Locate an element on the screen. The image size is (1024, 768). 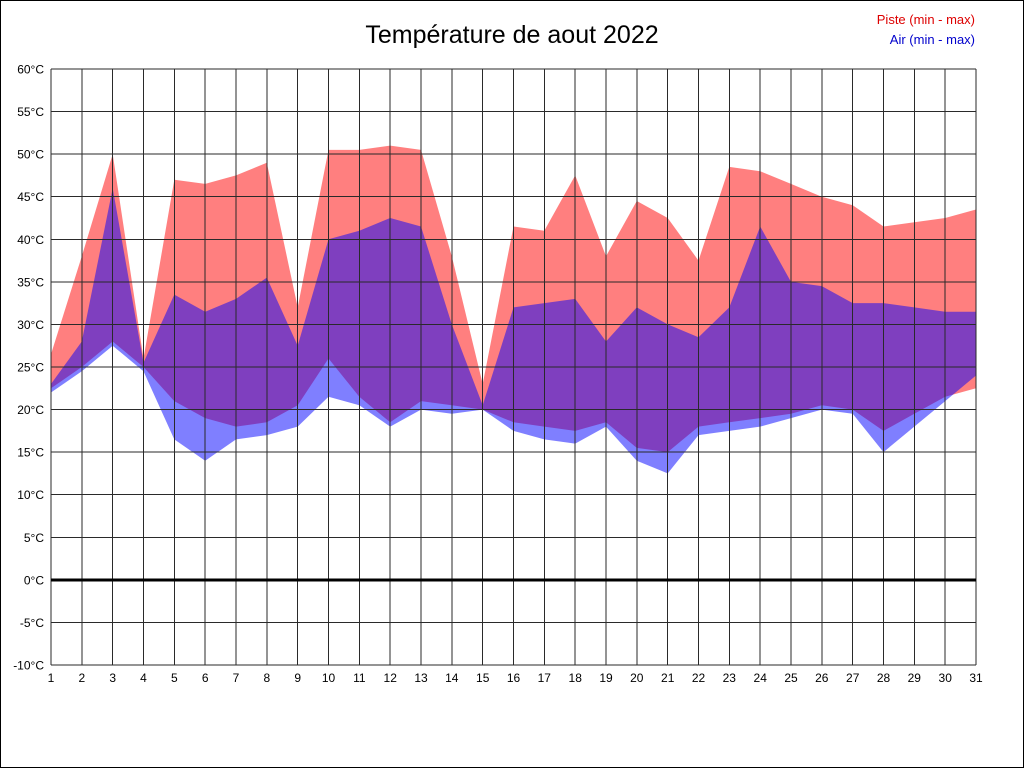
legend-item-piste: Piste (min - max) is located at coordinates (925, 19).